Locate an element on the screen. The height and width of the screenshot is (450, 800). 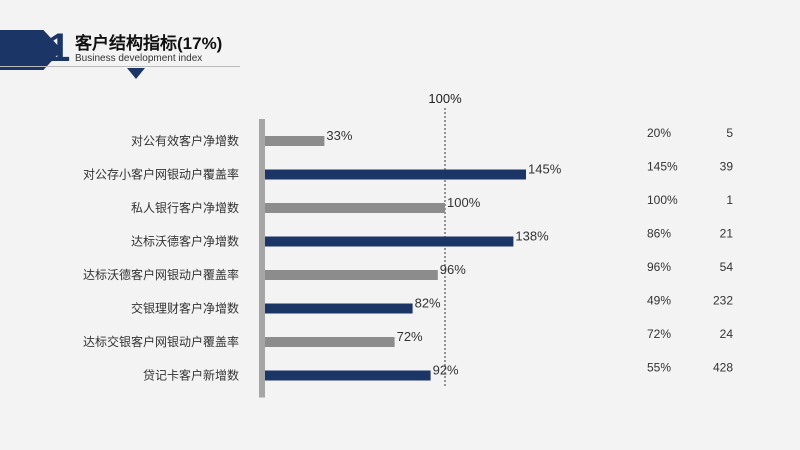
category-label: 私人银行客户净增数 is located at coordinates (185, 207).